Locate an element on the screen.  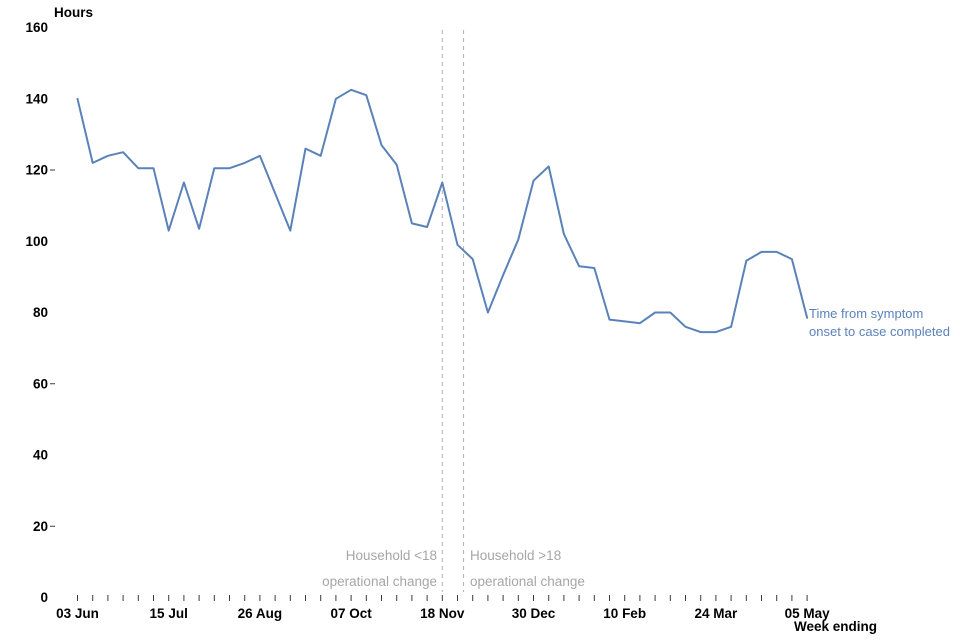
y-axis-tick-label: 120 is located at coordinates (36, 170).